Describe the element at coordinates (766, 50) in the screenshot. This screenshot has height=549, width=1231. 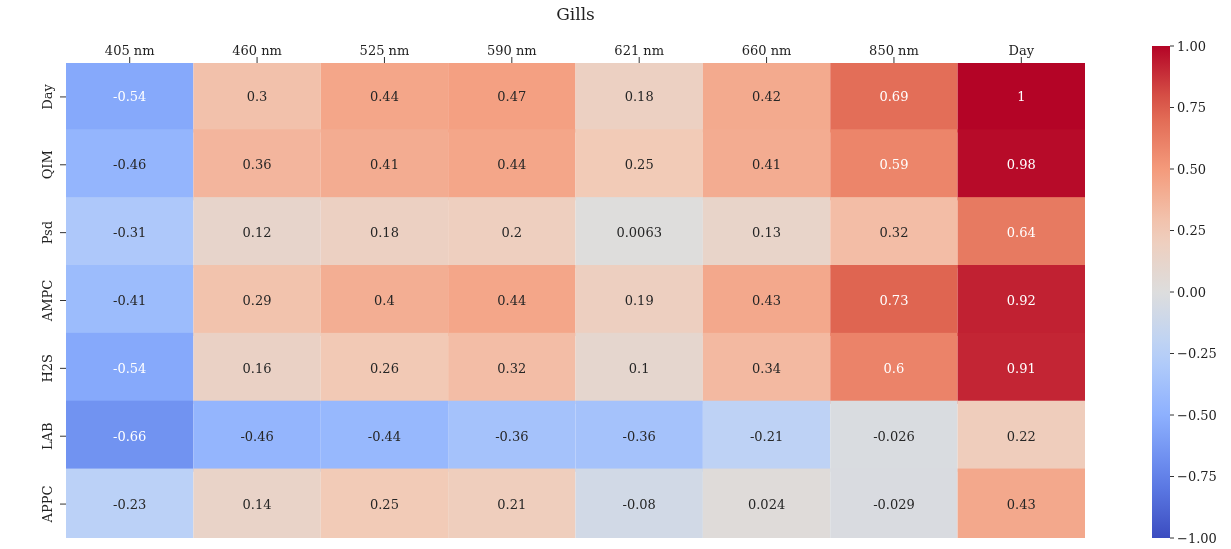
I see `x-tick-label: 660 nm` at that location.